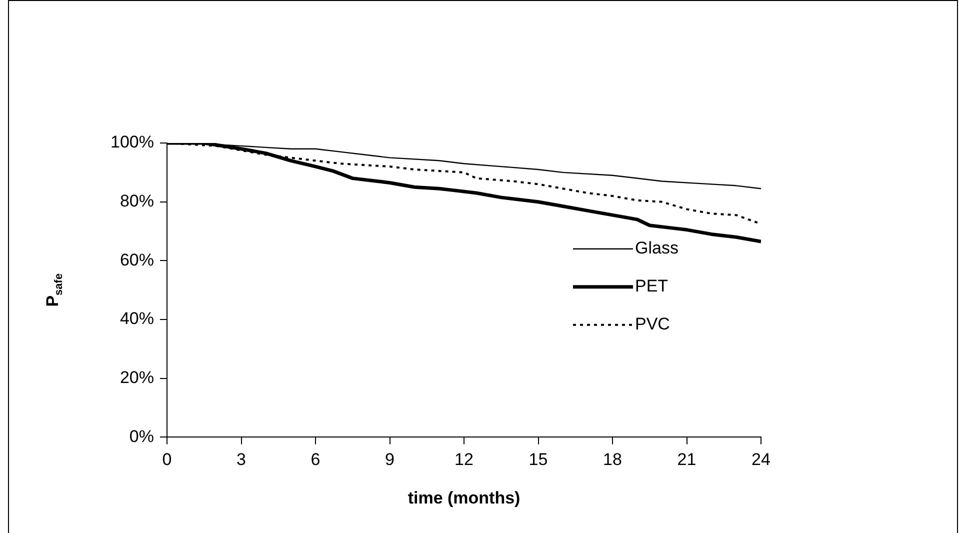 The height and width of the screenshot is (533, 959). I want to click on x-tick-label: 12, so click(464, 460).